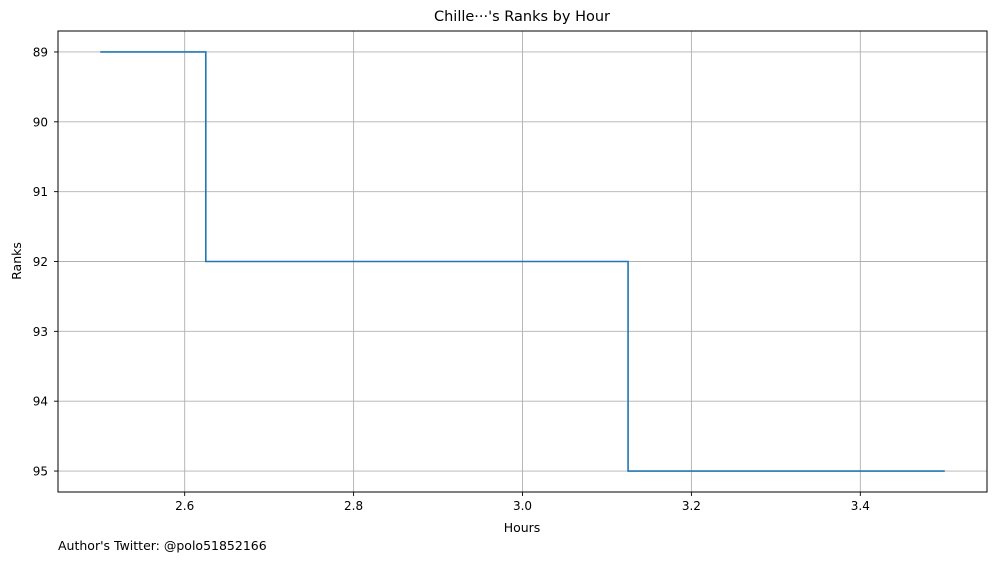  Describe the element at coordinates (162, 545) in the screenshot. I see `author-credit: Author's Twitter: @polo51852166` at that location.